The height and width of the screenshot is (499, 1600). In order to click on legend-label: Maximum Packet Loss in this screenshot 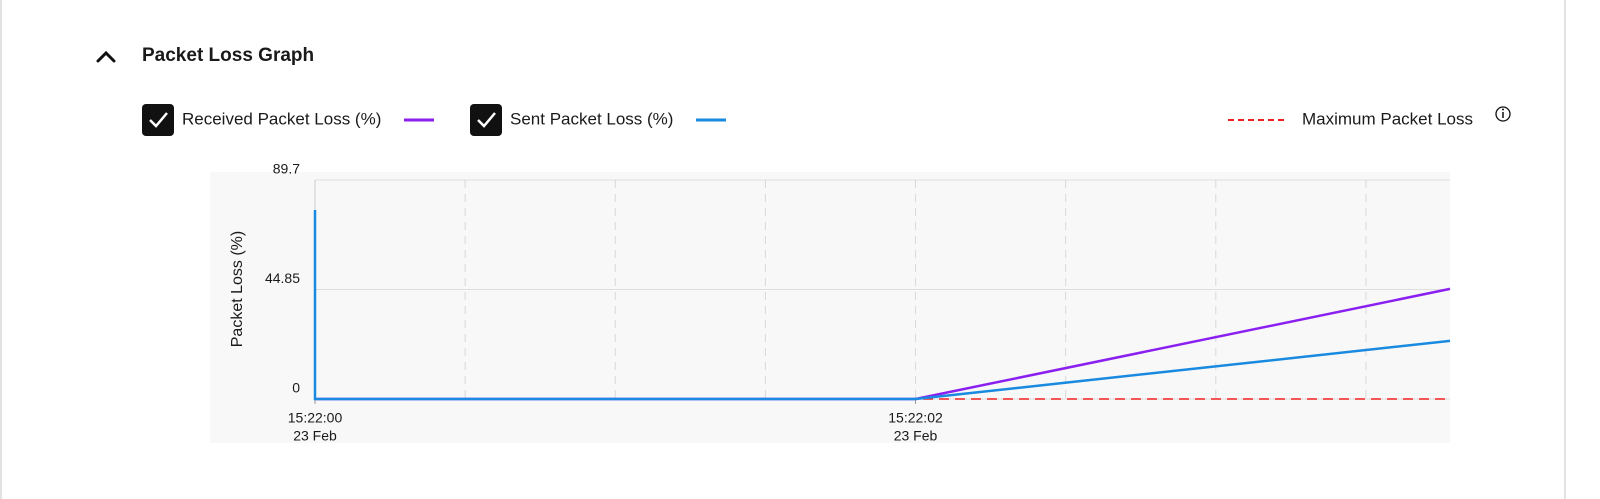, I will do `click(1387, 118)`.